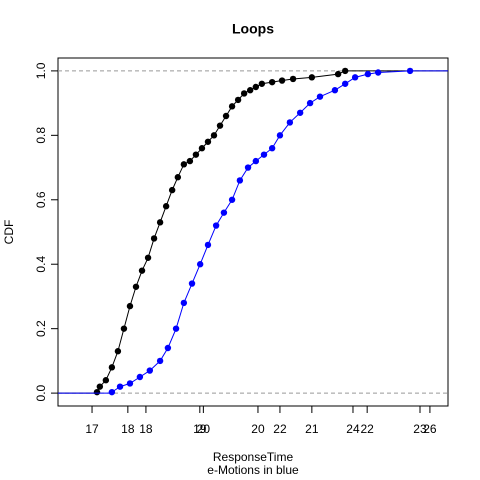 Image resolution: width=480 pixels, height=480 pixels. I want to click on y-tick-label: 0.6, so click(41, 199).